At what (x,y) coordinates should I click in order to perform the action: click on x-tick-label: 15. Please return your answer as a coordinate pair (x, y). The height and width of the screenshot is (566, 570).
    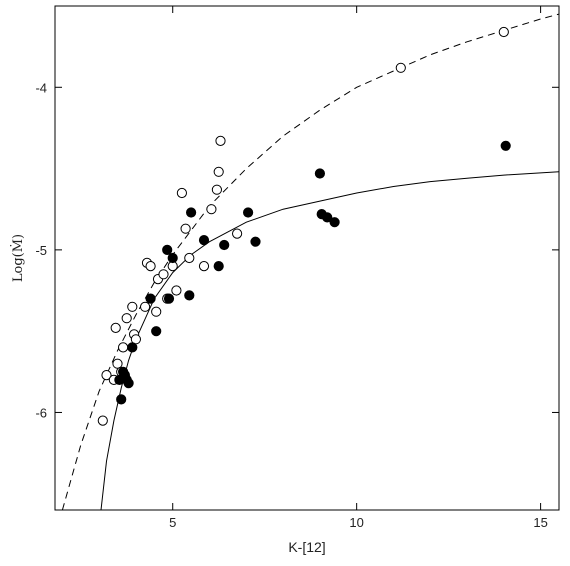
    Looking at the image, I should click on (540, 522).